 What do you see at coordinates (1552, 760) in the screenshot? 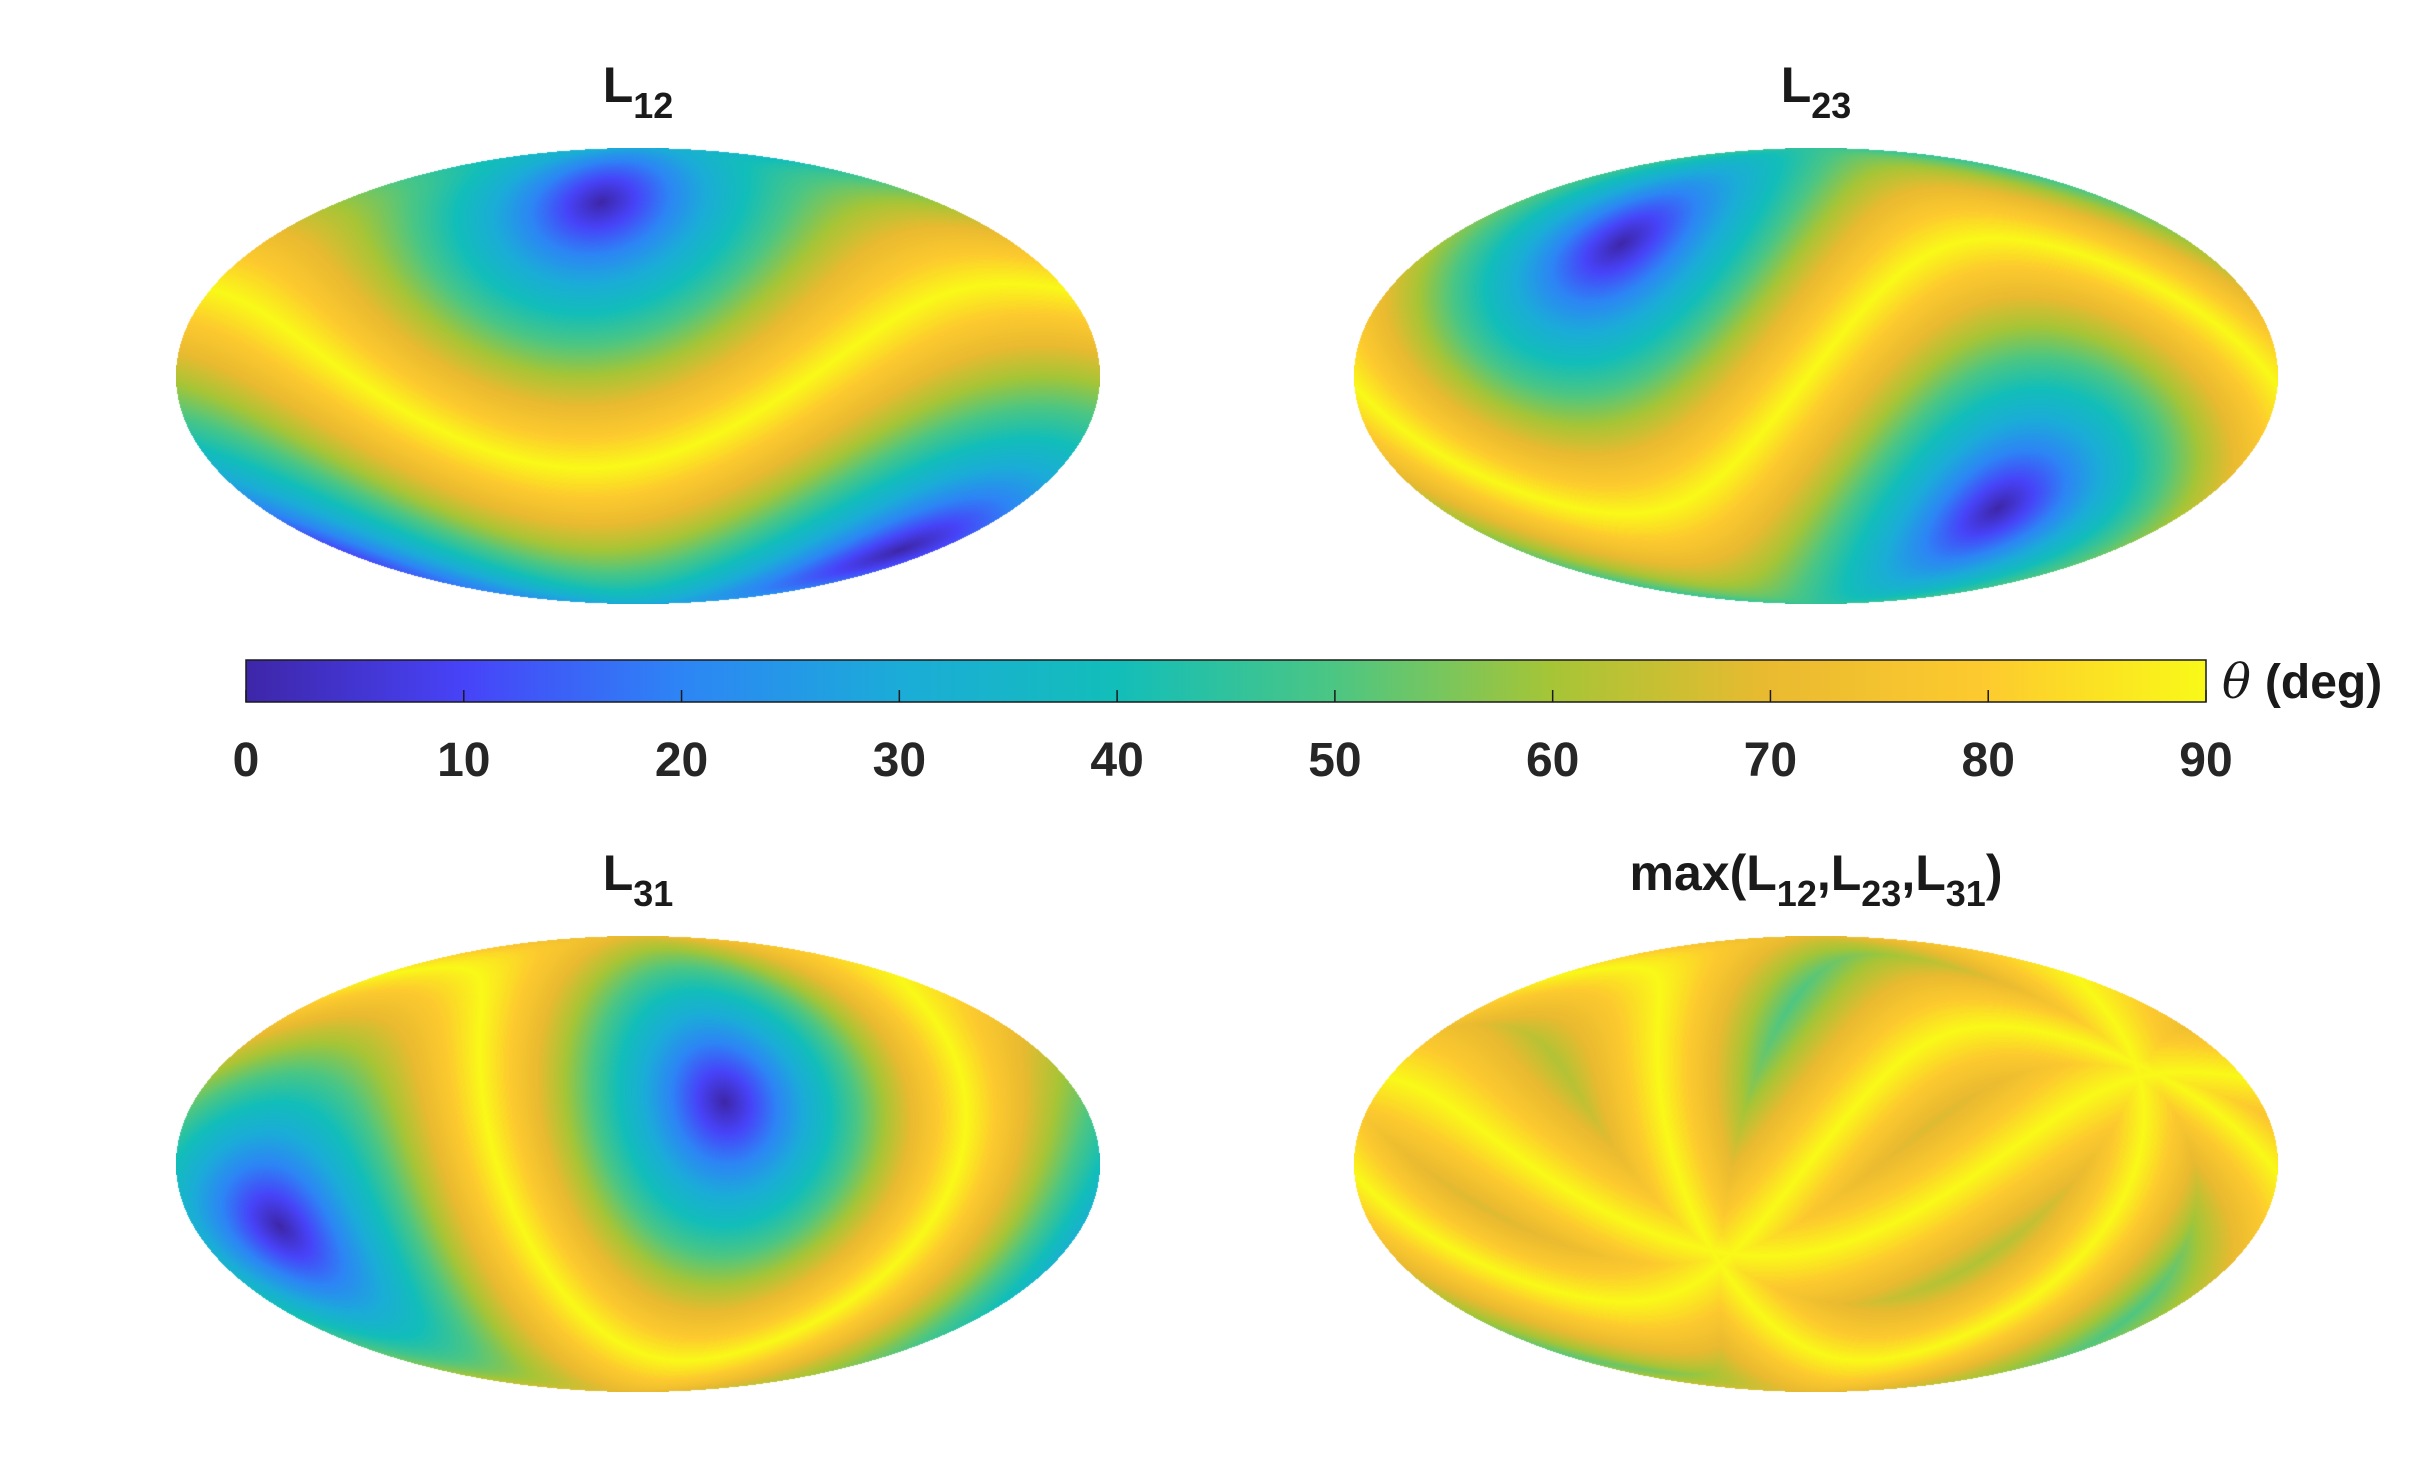
I see `colorbar-tick-label: 60` at bounding box center [1552, 760].